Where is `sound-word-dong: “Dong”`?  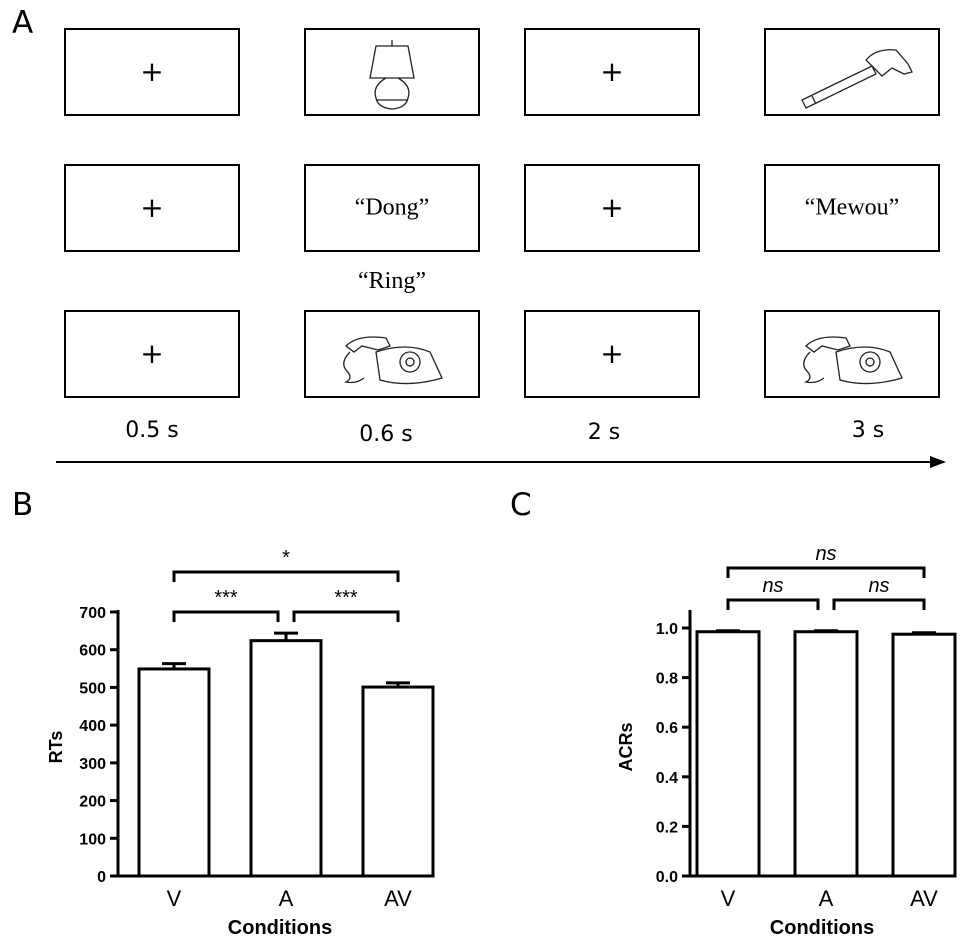 sound-word-dong: “Dong” is located at coordinates (392, 207).